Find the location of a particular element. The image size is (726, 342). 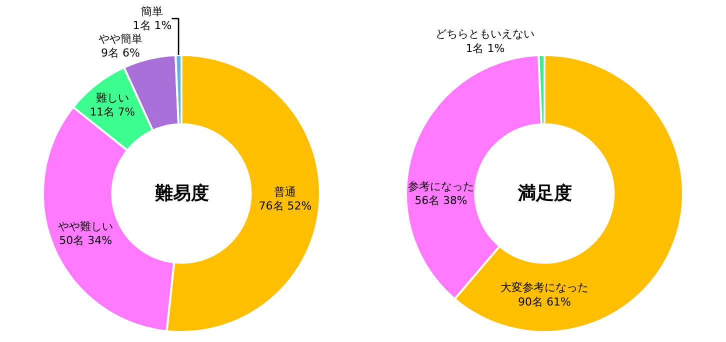

data-label: 50名 34% is located at coordinates (85, 241).